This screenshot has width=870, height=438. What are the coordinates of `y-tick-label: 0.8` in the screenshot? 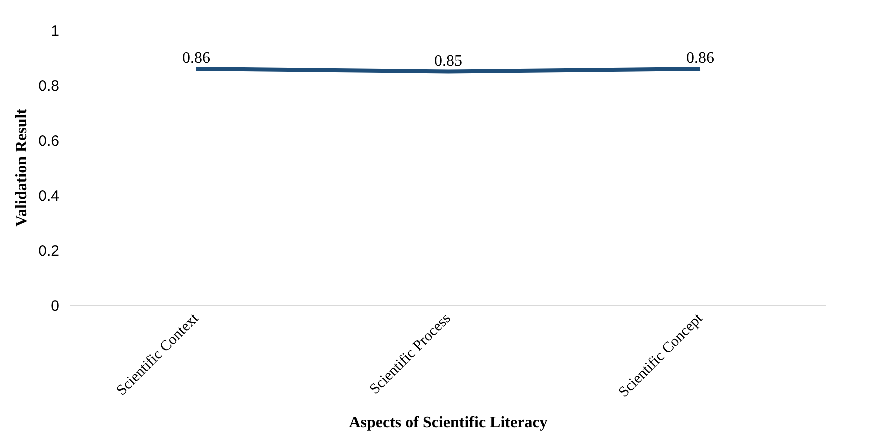 It's located at (49, 86).